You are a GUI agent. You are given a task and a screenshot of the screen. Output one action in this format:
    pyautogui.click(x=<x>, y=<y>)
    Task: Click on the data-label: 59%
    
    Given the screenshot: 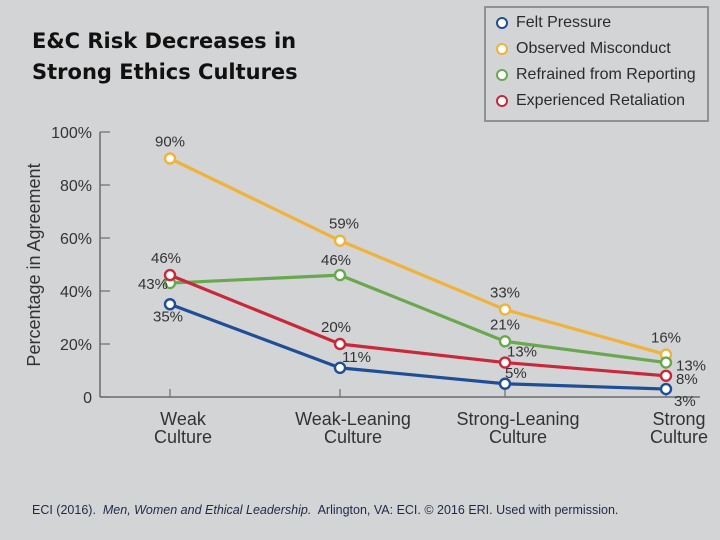 What is the action you would take?
    pyautogui.click(x=344, y=224)
    